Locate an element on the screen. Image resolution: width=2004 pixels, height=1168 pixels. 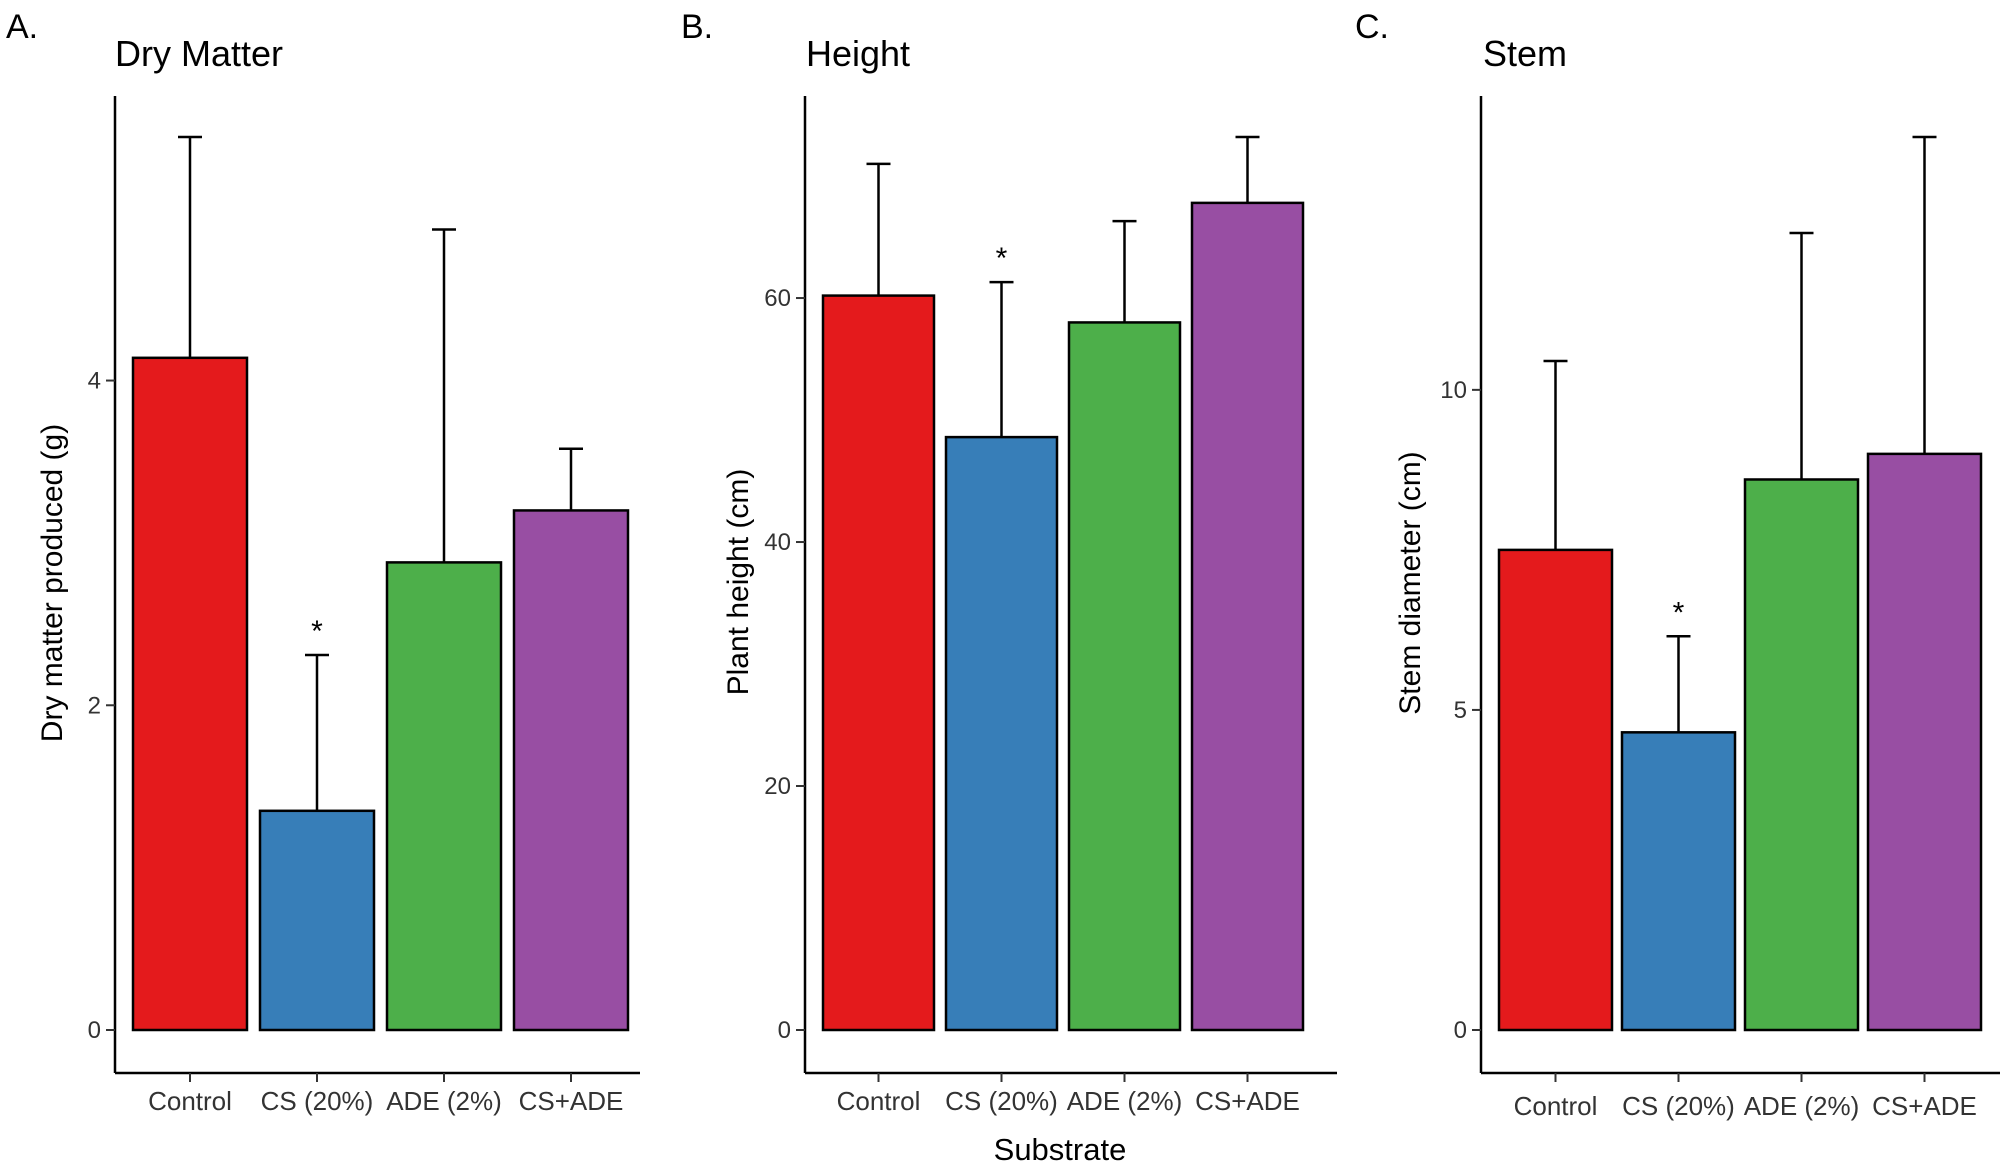
y-axis-label: Plant height (cm) is located at coordinates (738, 582).